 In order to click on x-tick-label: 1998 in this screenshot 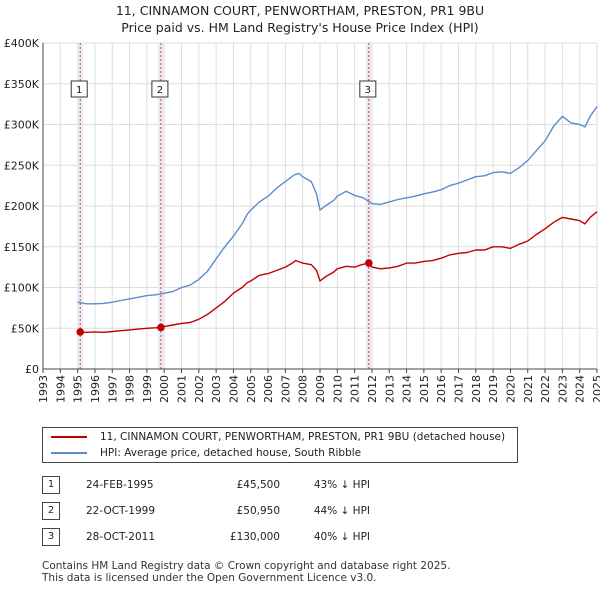, I will do `click(130, 389)`.